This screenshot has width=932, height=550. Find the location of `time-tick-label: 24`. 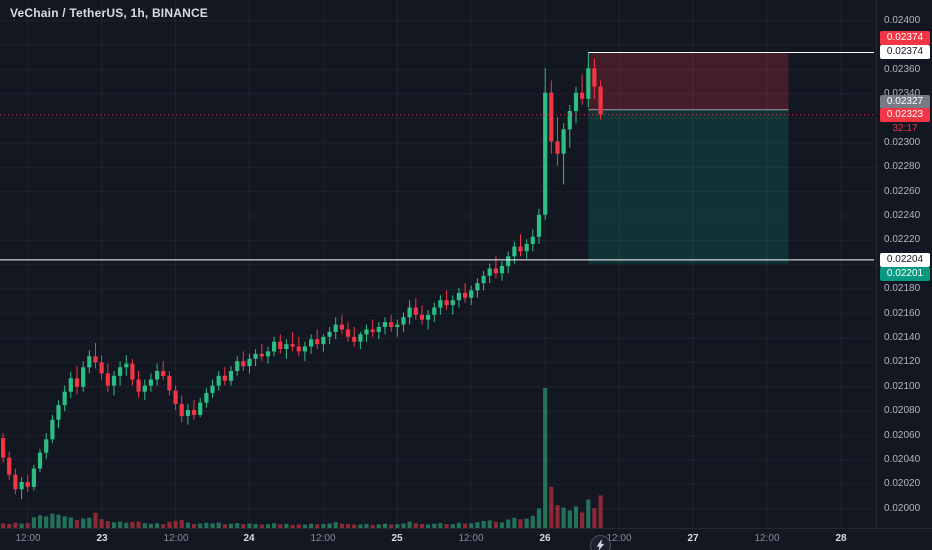

time-tick-label: 24 is located at coordinates (249, 538).